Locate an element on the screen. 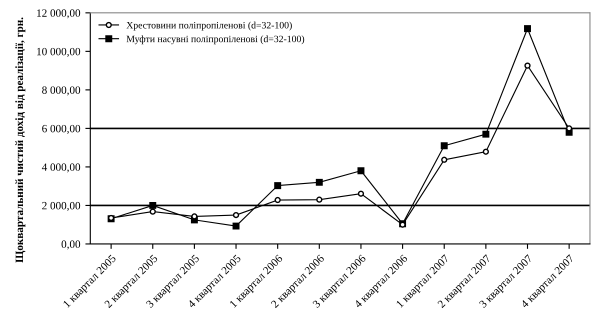 The width and height of the screenshot is (602, 321). y-tick-label: 0,00 is located at coordinates (71, 245).